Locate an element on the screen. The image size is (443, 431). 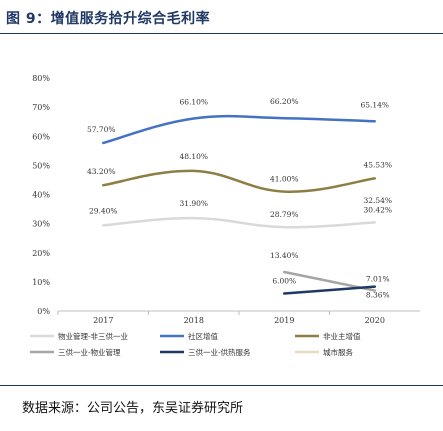
y-tick-label: 70% is located at coordinates (41, 107).